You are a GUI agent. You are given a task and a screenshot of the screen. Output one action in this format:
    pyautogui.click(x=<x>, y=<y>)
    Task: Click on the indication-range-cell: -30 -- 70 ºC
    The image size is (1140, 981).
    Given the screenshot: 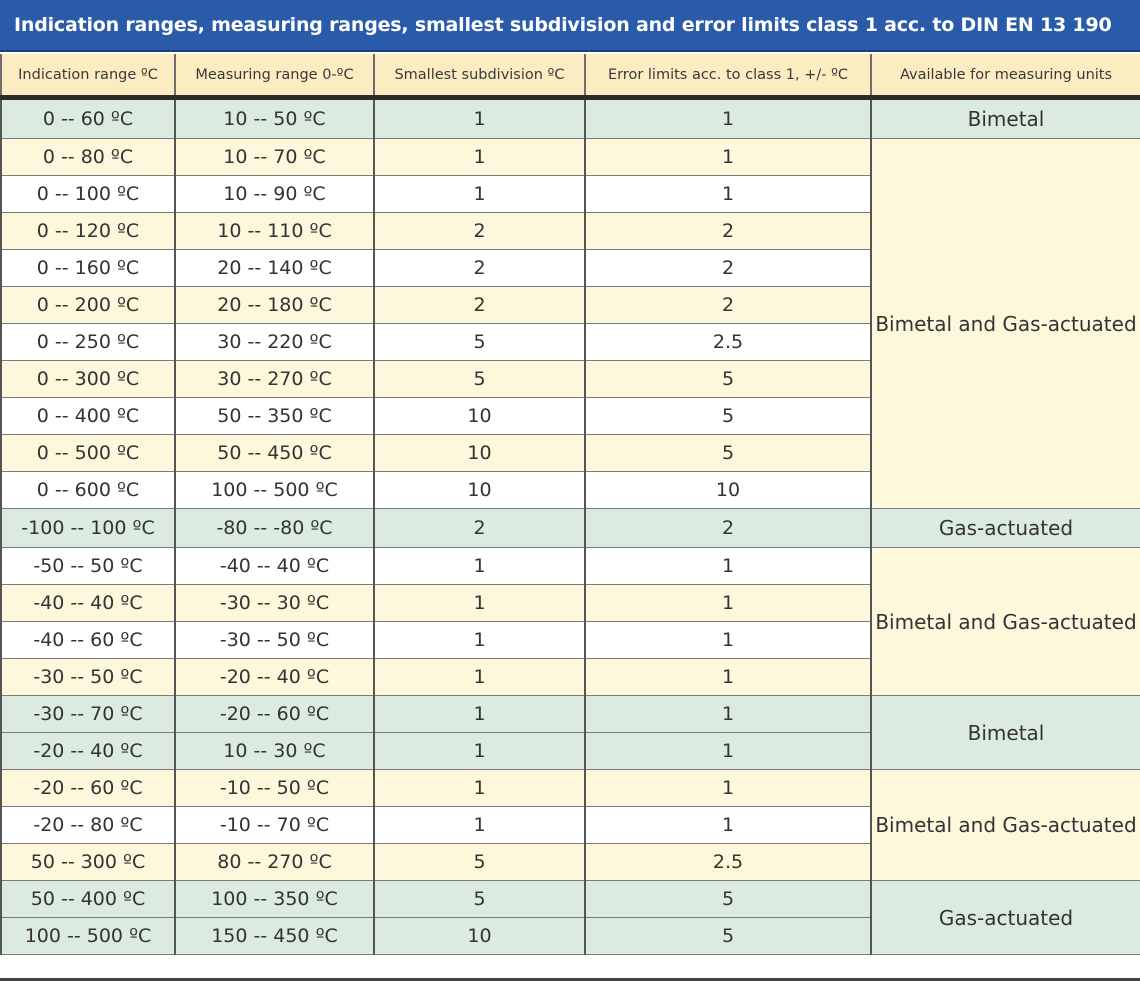 What is the action you would take?
    pyautogui.click(x=88, y=714)
    